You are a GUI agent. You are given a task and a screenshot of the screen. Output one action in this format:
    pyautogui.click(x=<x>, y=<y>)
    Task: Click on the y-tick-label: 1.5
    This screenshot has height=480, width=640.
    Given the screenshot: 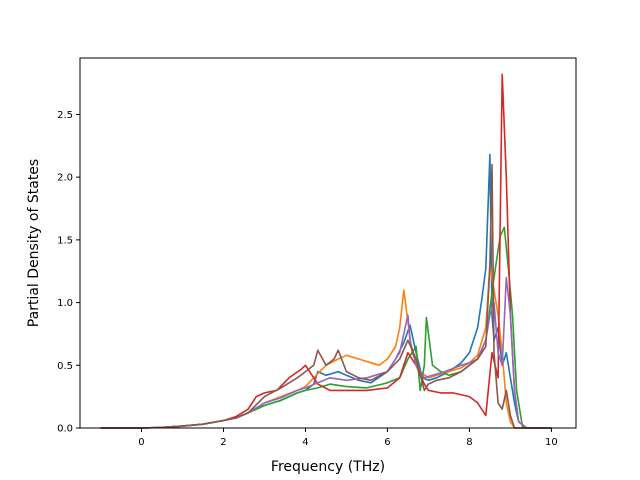 What is the action you would take?
    pyautogui.click(x=65, y=240)
    